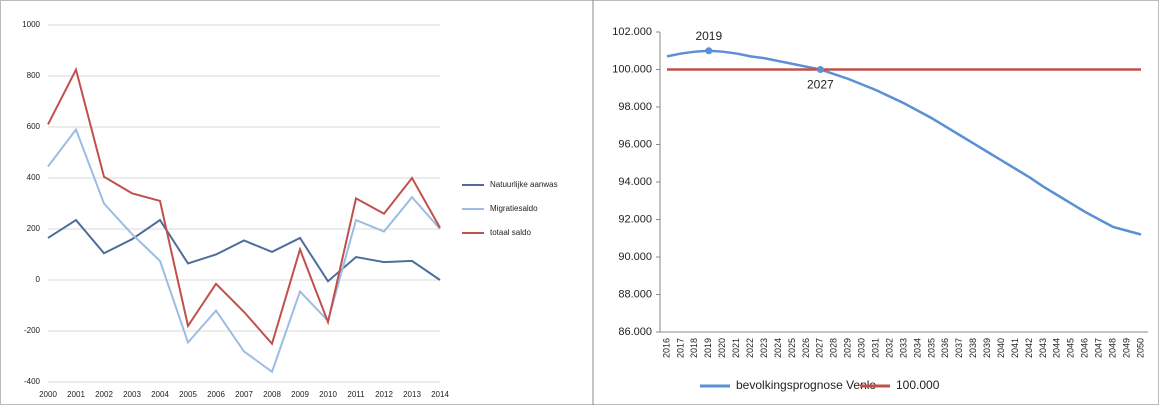  Describe the element at coordinates (1140, 348) in the screenshot. I see `x-tick-label: 2050` at that location.